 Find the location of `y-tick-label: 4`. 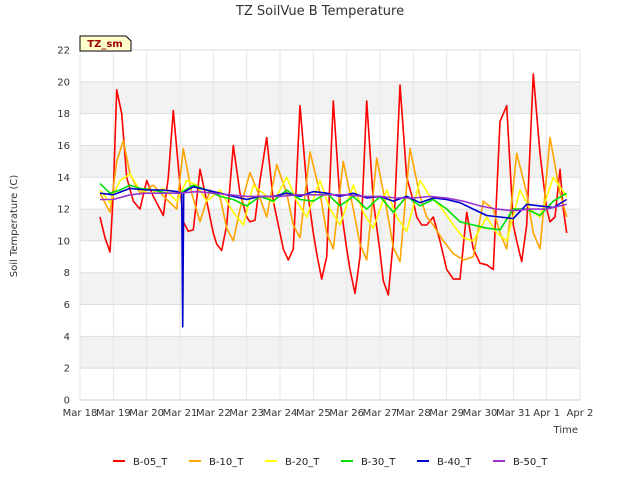

y-tick-label: 4 is located at coordinates (67, 337).